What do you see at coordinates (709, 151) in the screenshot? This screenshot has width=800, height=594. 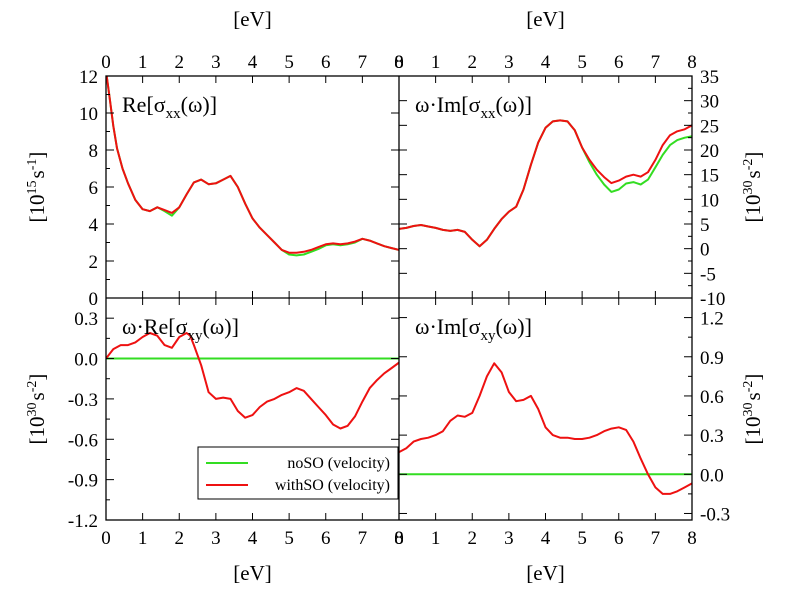 I see `y-tick-label: 20` at bounding box center [709, 151].